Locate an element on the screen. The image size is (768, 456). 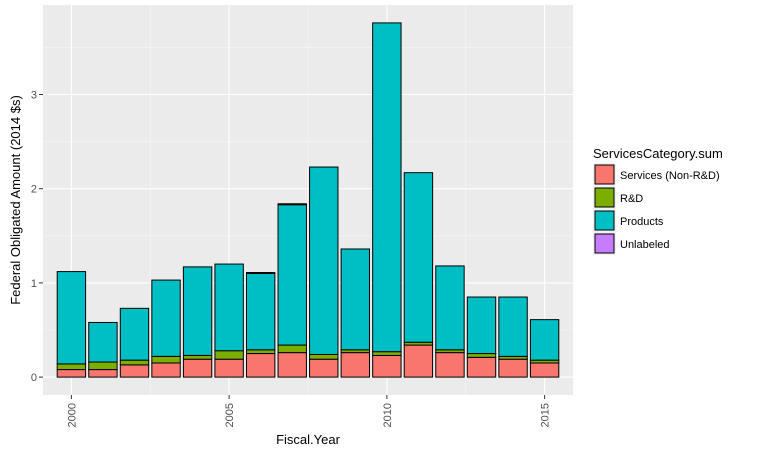
legend-label: Unlabeled is located at coordinates (645, 245).